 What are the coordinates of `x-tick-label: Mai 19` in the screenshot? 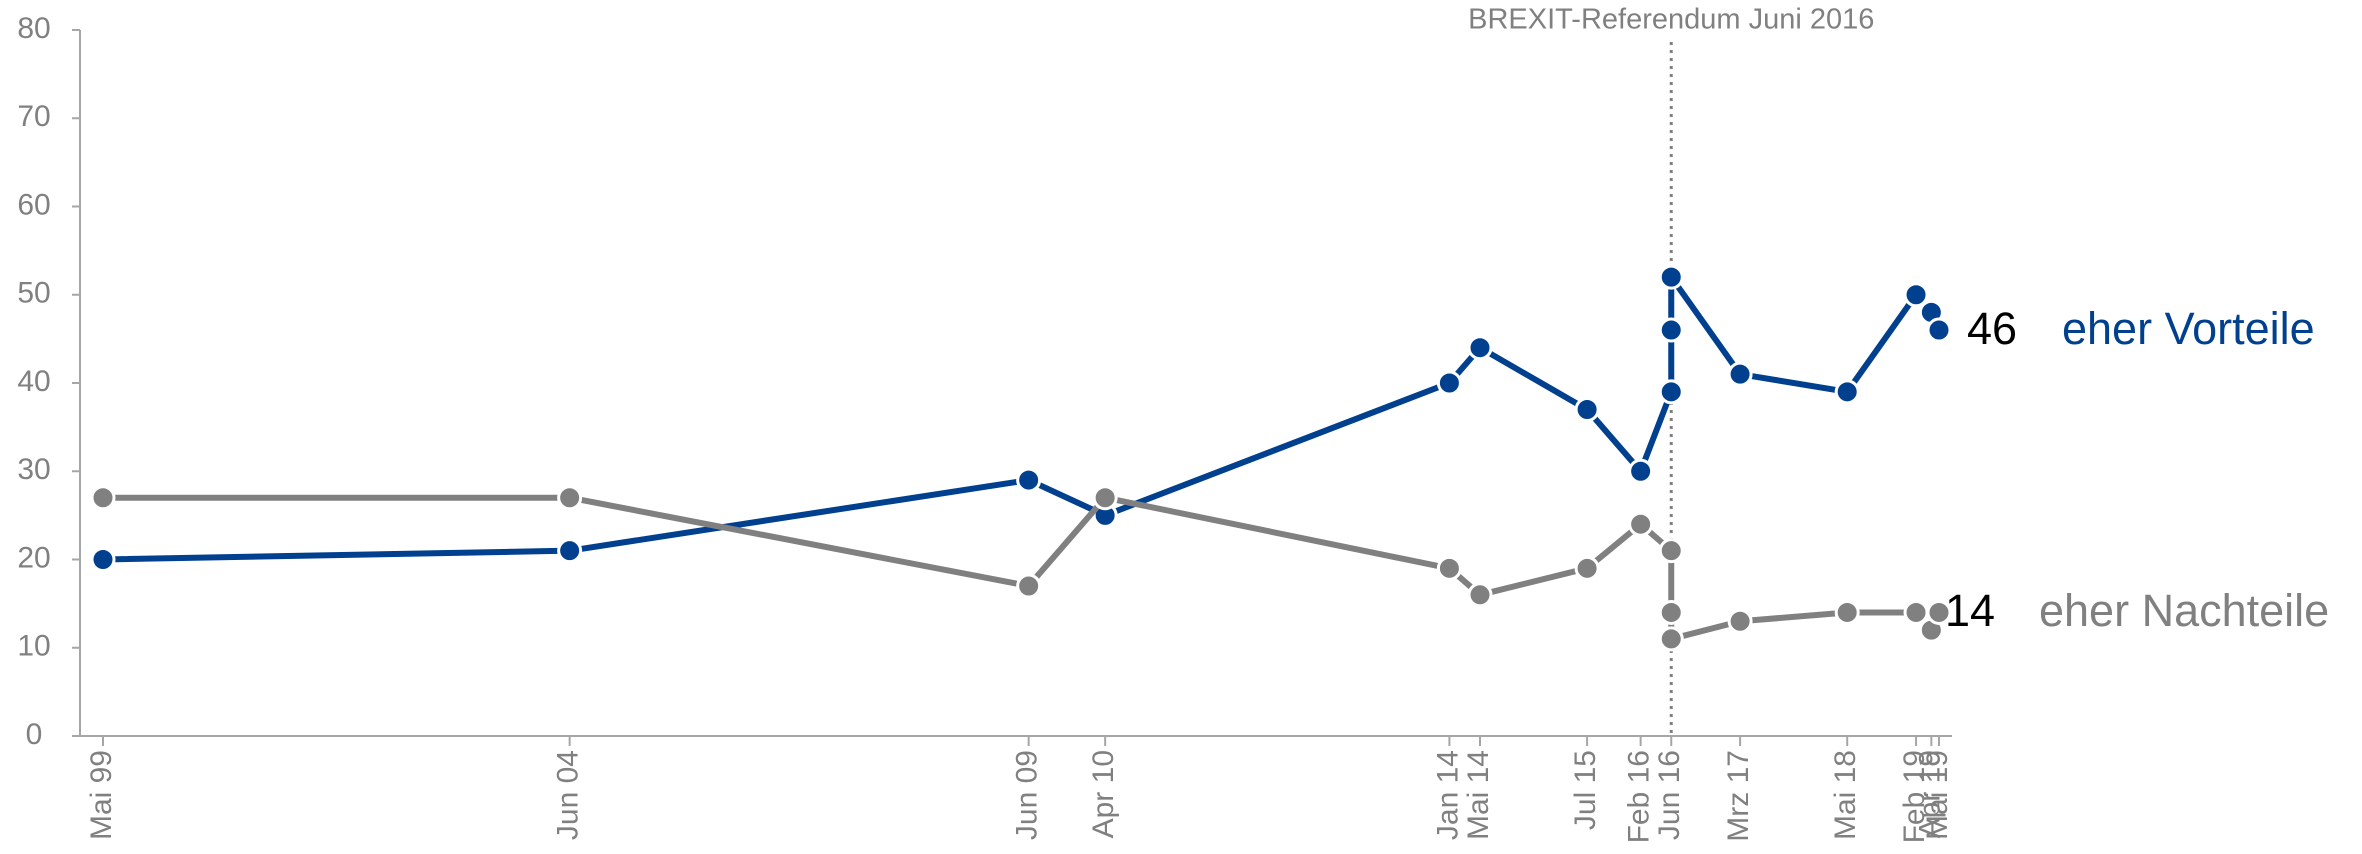 It's located at (1937, 795).